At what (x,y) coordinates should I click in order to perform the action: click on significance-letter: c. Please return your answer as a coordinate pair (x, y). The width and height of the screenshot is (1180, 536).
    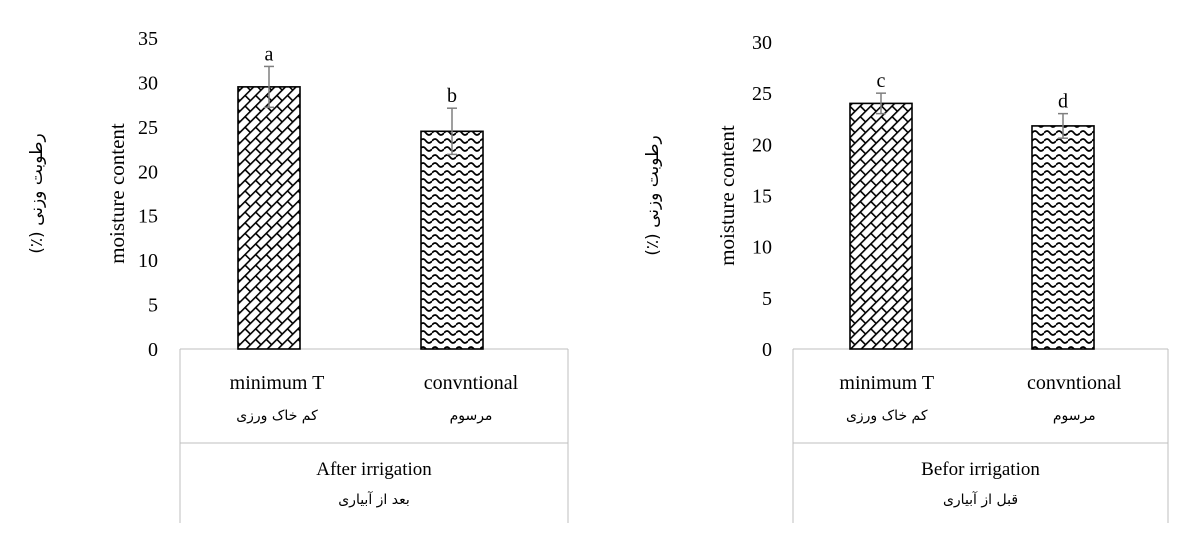
    Looking at the image, I should click on (881, 81).